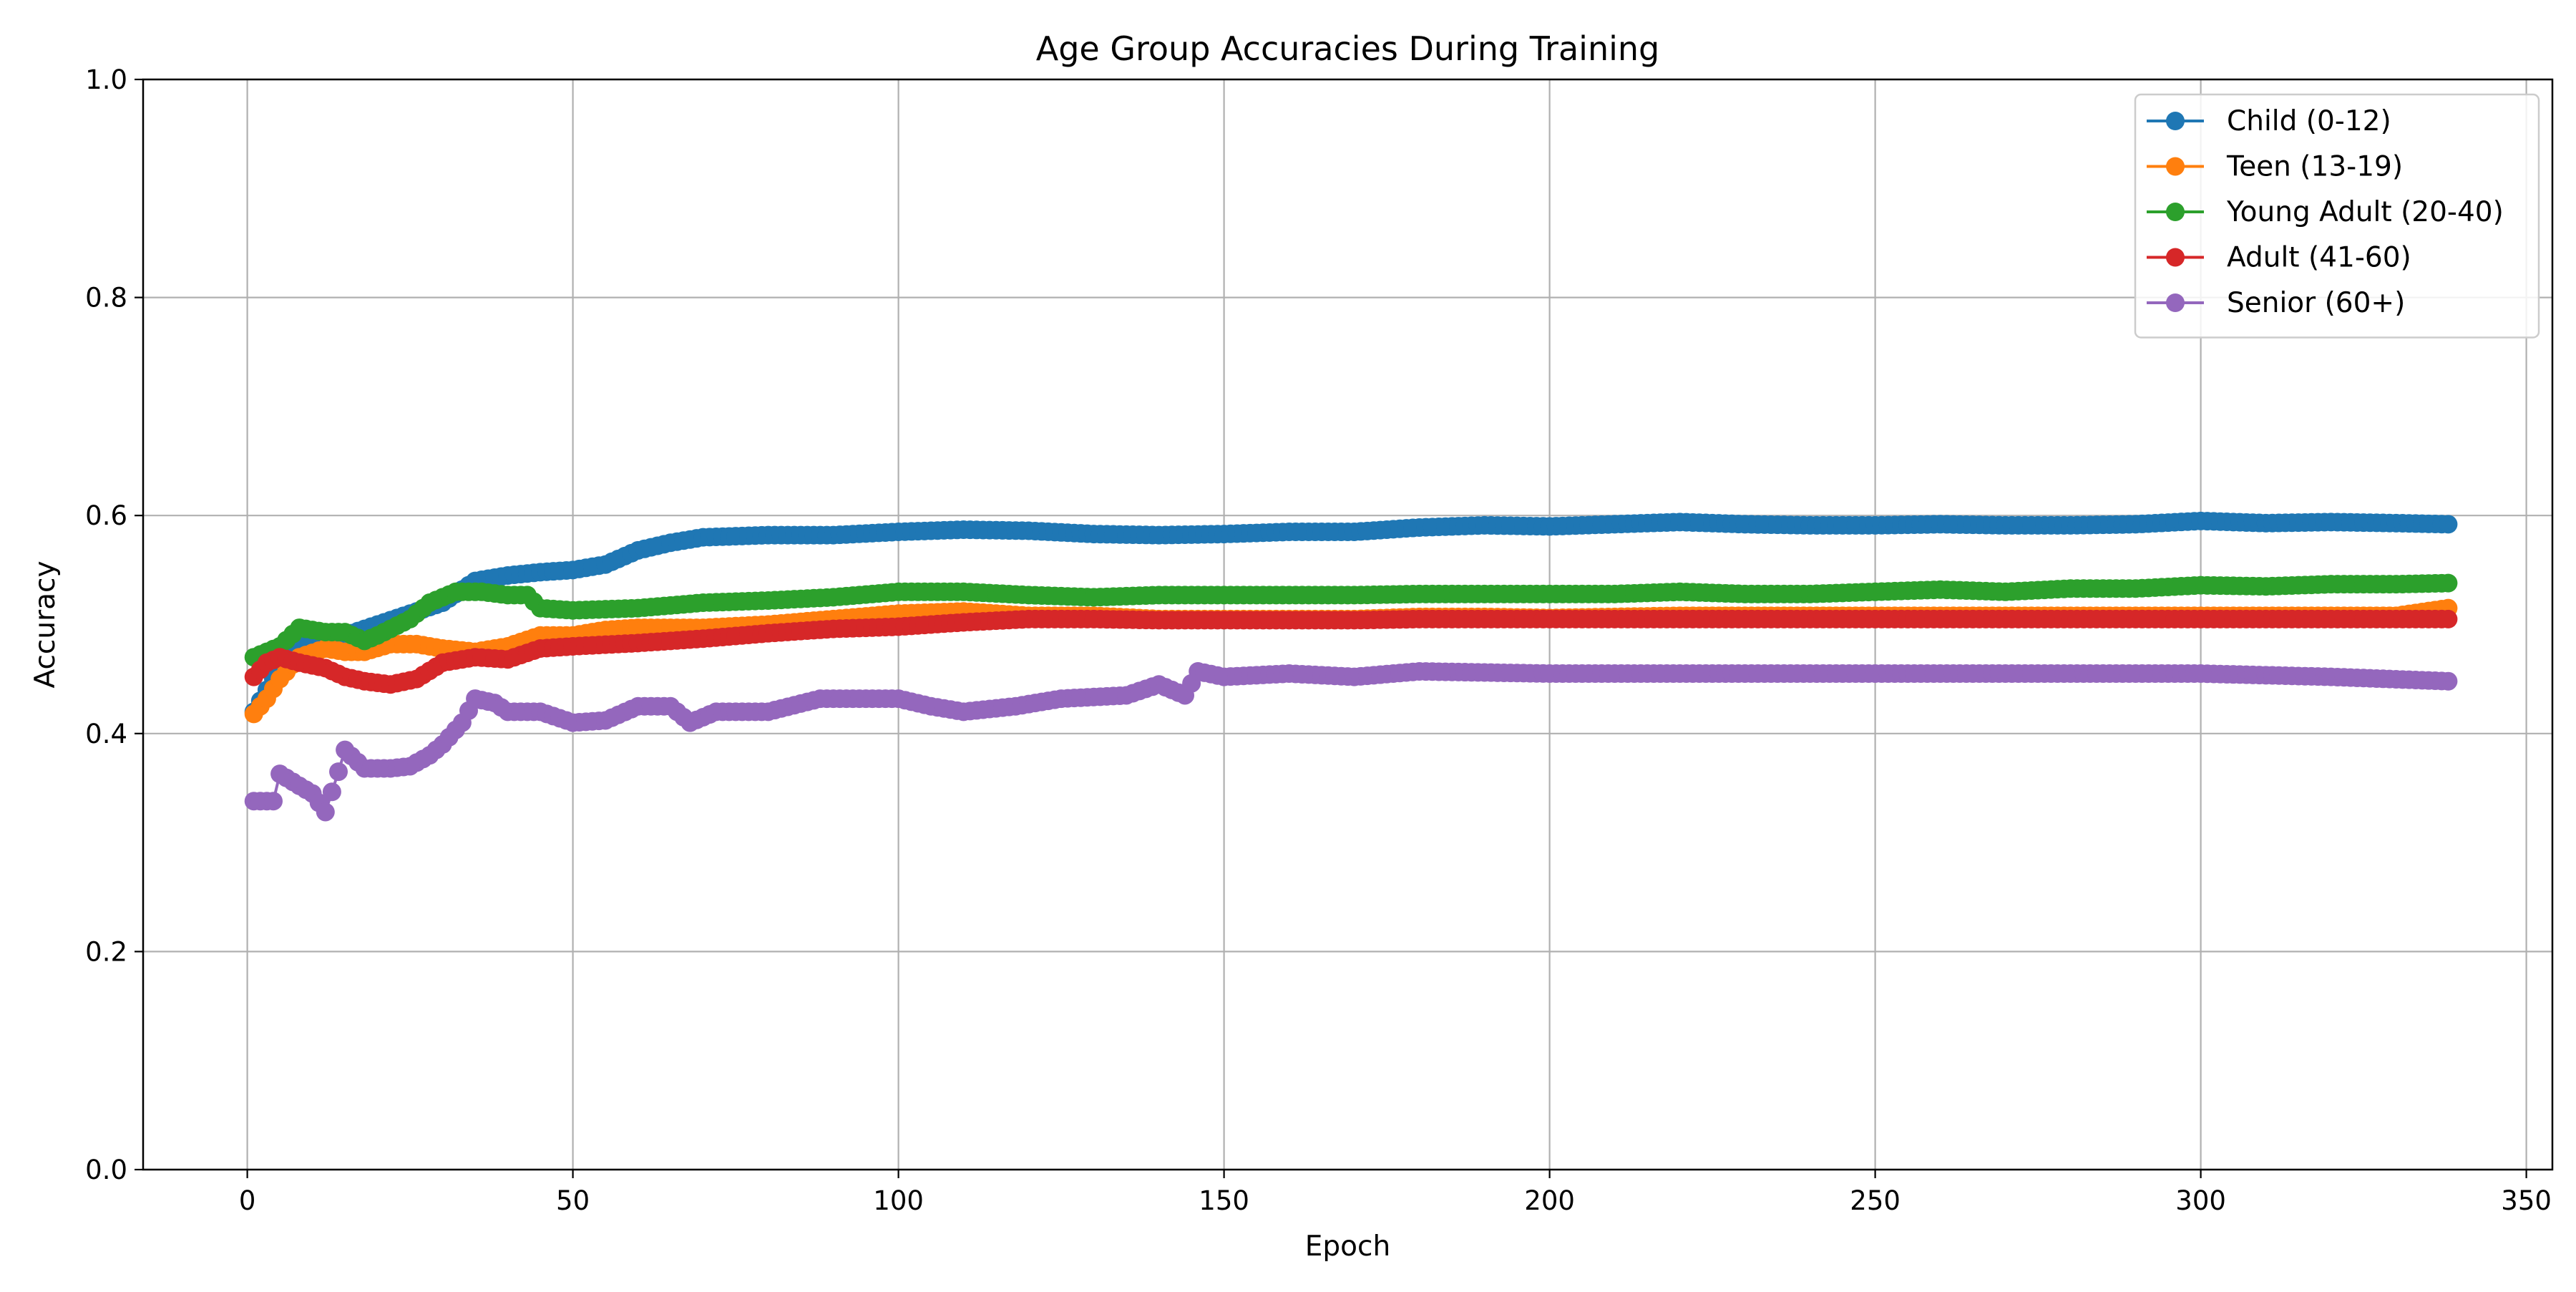 This screenshot has height=1292, width=2576. Describe the element at coordinates (247, 1200) in the screenshot. I see `x-tick-label: 0` at that location.